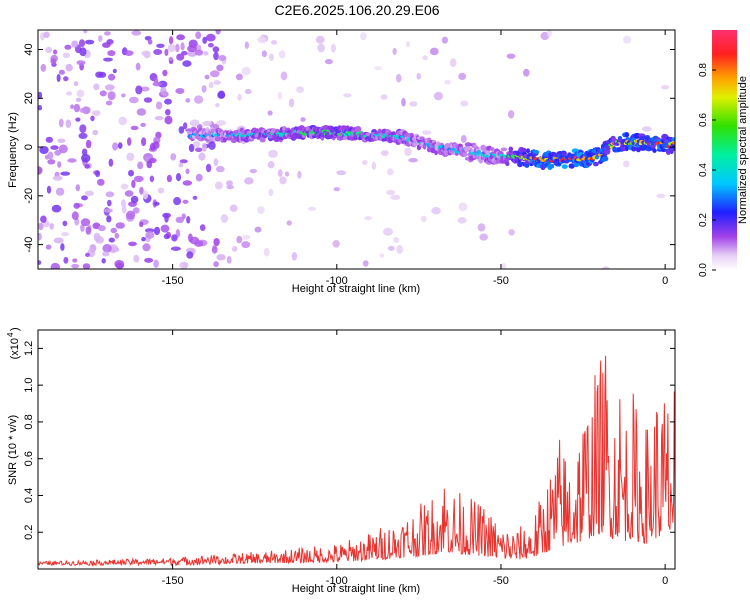 This screenshot has height=600, width=750. Describe the element at coordinates (337, 281) in the screenshot. I see `x-tick-label: -100` at that location.